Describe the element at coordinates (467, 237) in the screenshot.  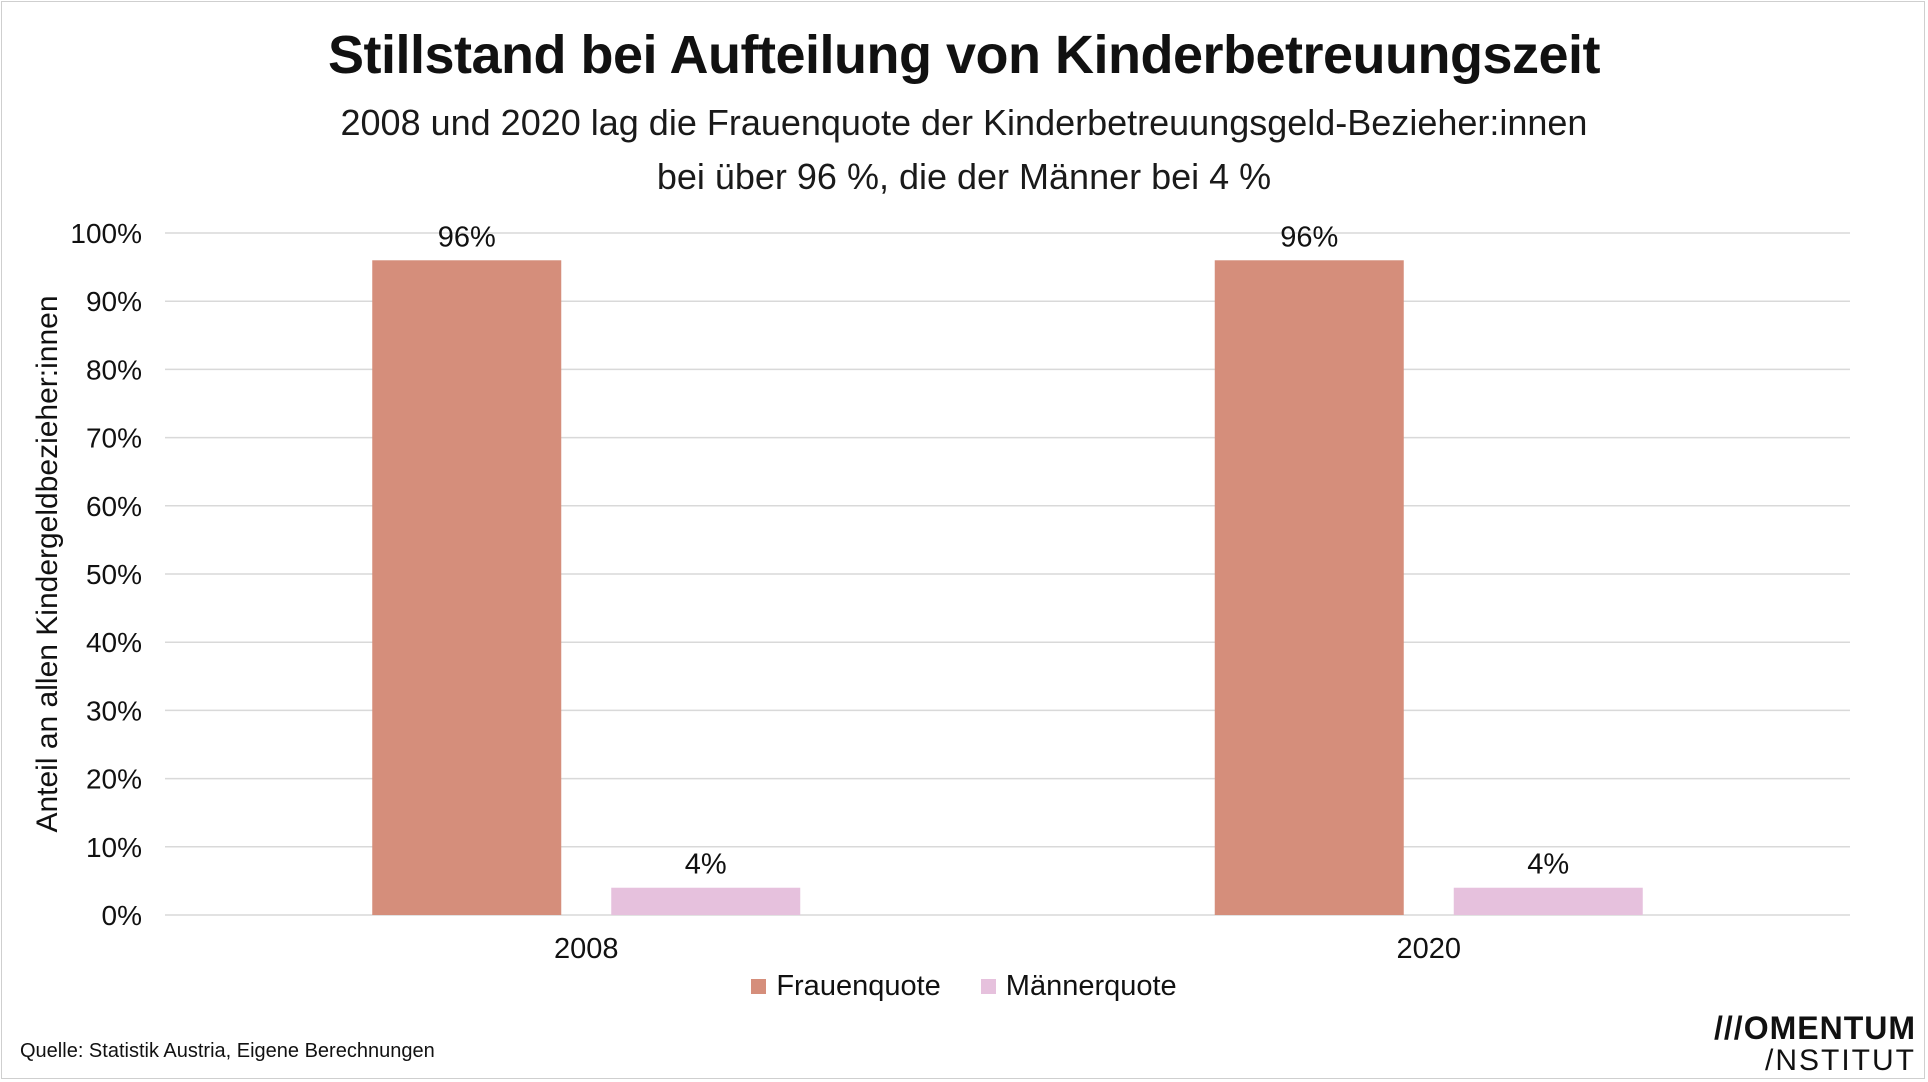
I see `data-label-frauenquote-2008: 96%` at that location.